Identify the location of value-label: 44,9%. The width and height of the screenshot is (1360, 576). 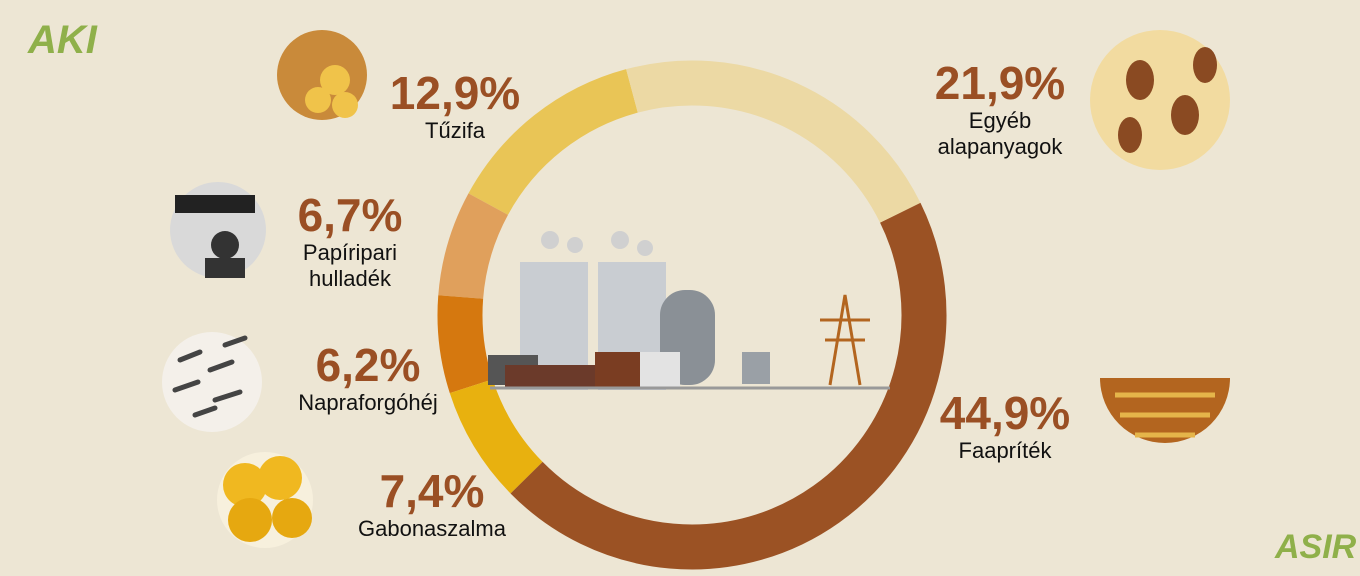
(1005, 413).